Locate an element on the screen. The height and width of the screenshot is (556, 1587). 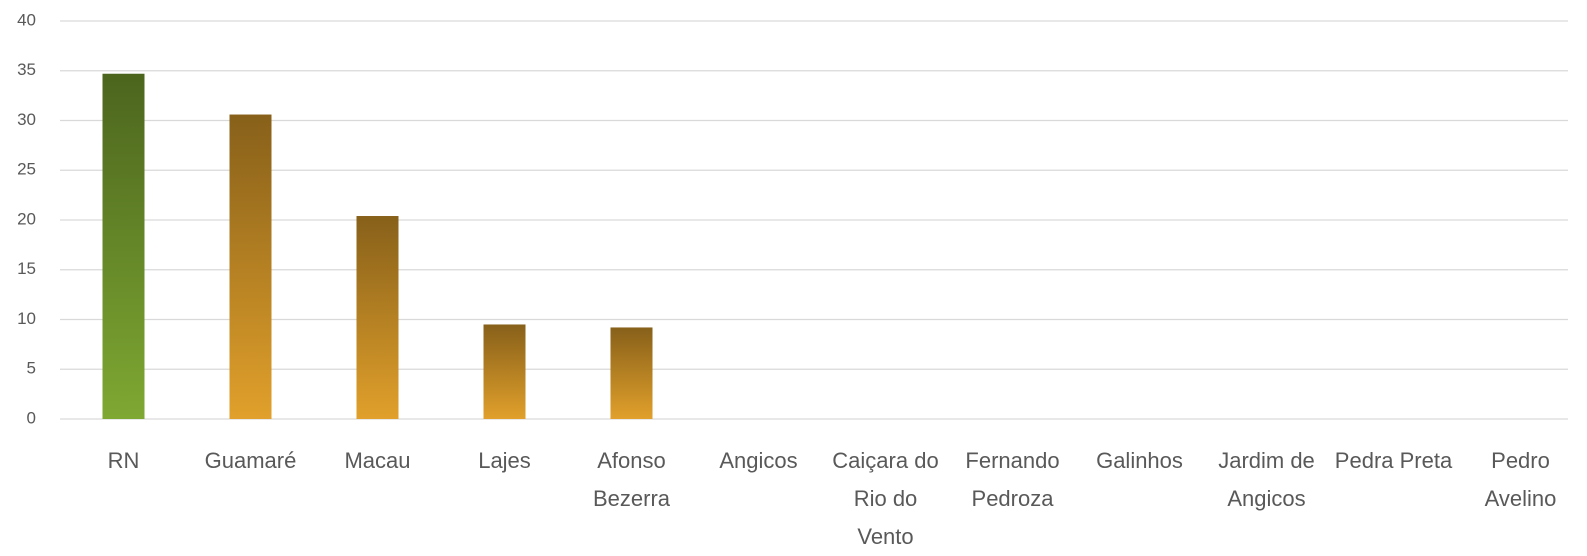
y-tick-label: 30 is located at coordinates (26, 119).